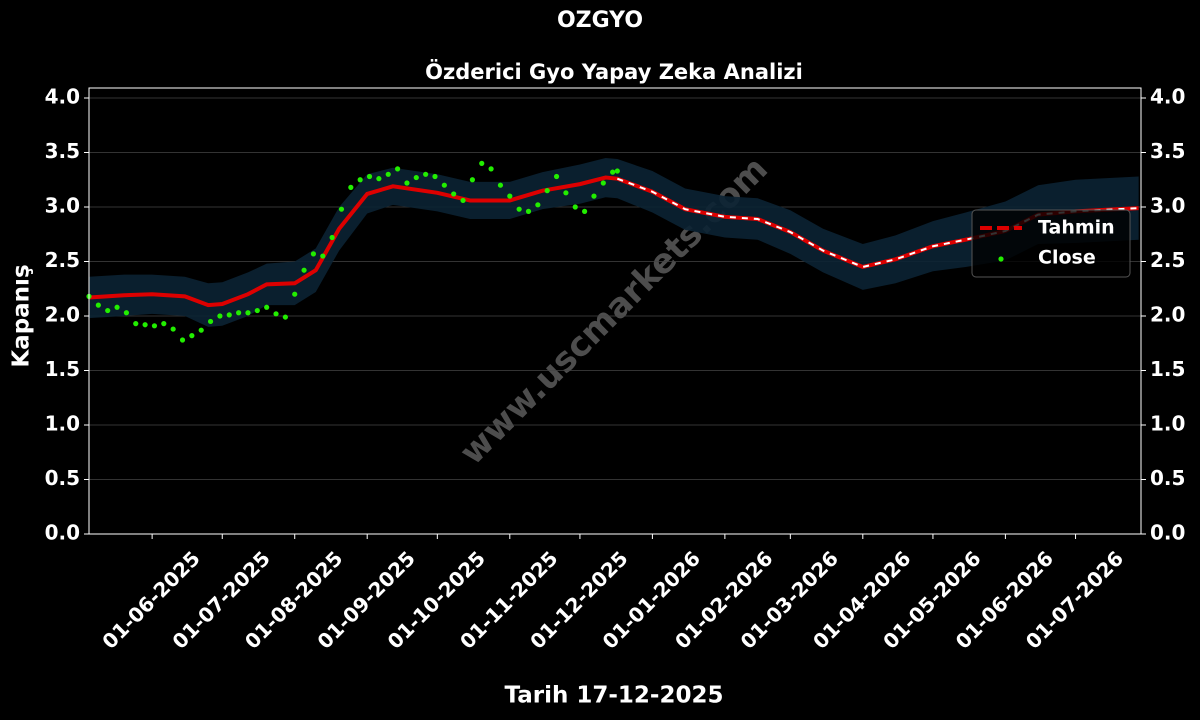 Image resolution: width=1200 pixels, height=720 pixels. Describe the element at coordinates (62, 151) in the screenshot. I see `y-tick-label: 3.5` at that location.